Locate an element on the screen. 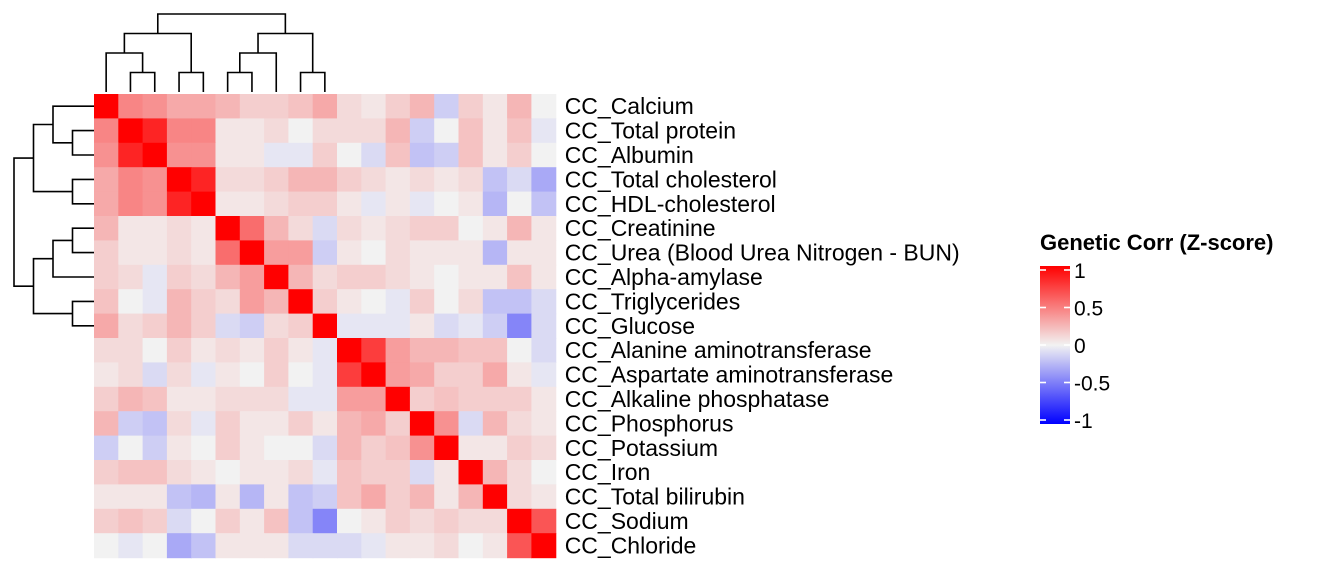 The height and width of the screenshot is (576, 1344). row-label: CC_Urea (Blood Urea Nitrogen - BUN) is located at coordinates (762, 253).